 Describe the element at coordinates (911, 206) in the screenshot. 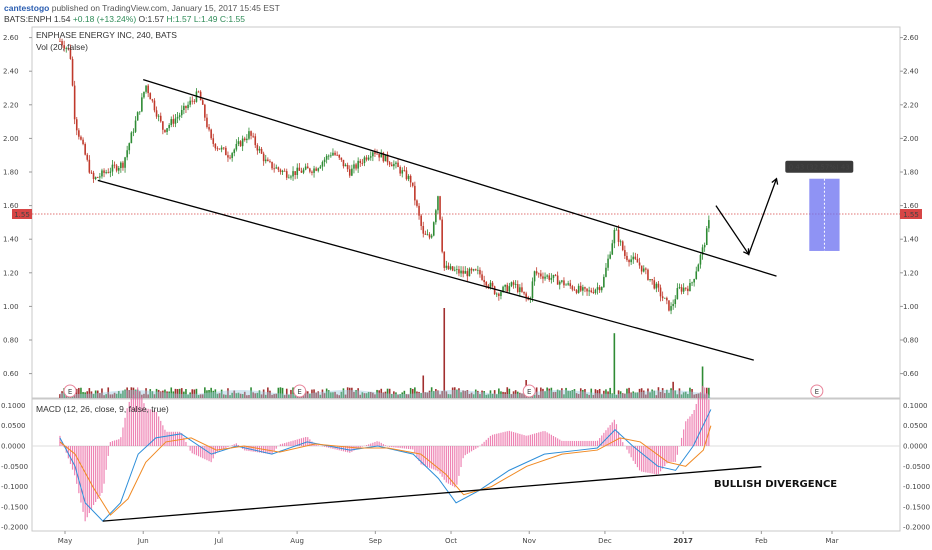

I see `price-axis-label-right: 1.60` at that location.